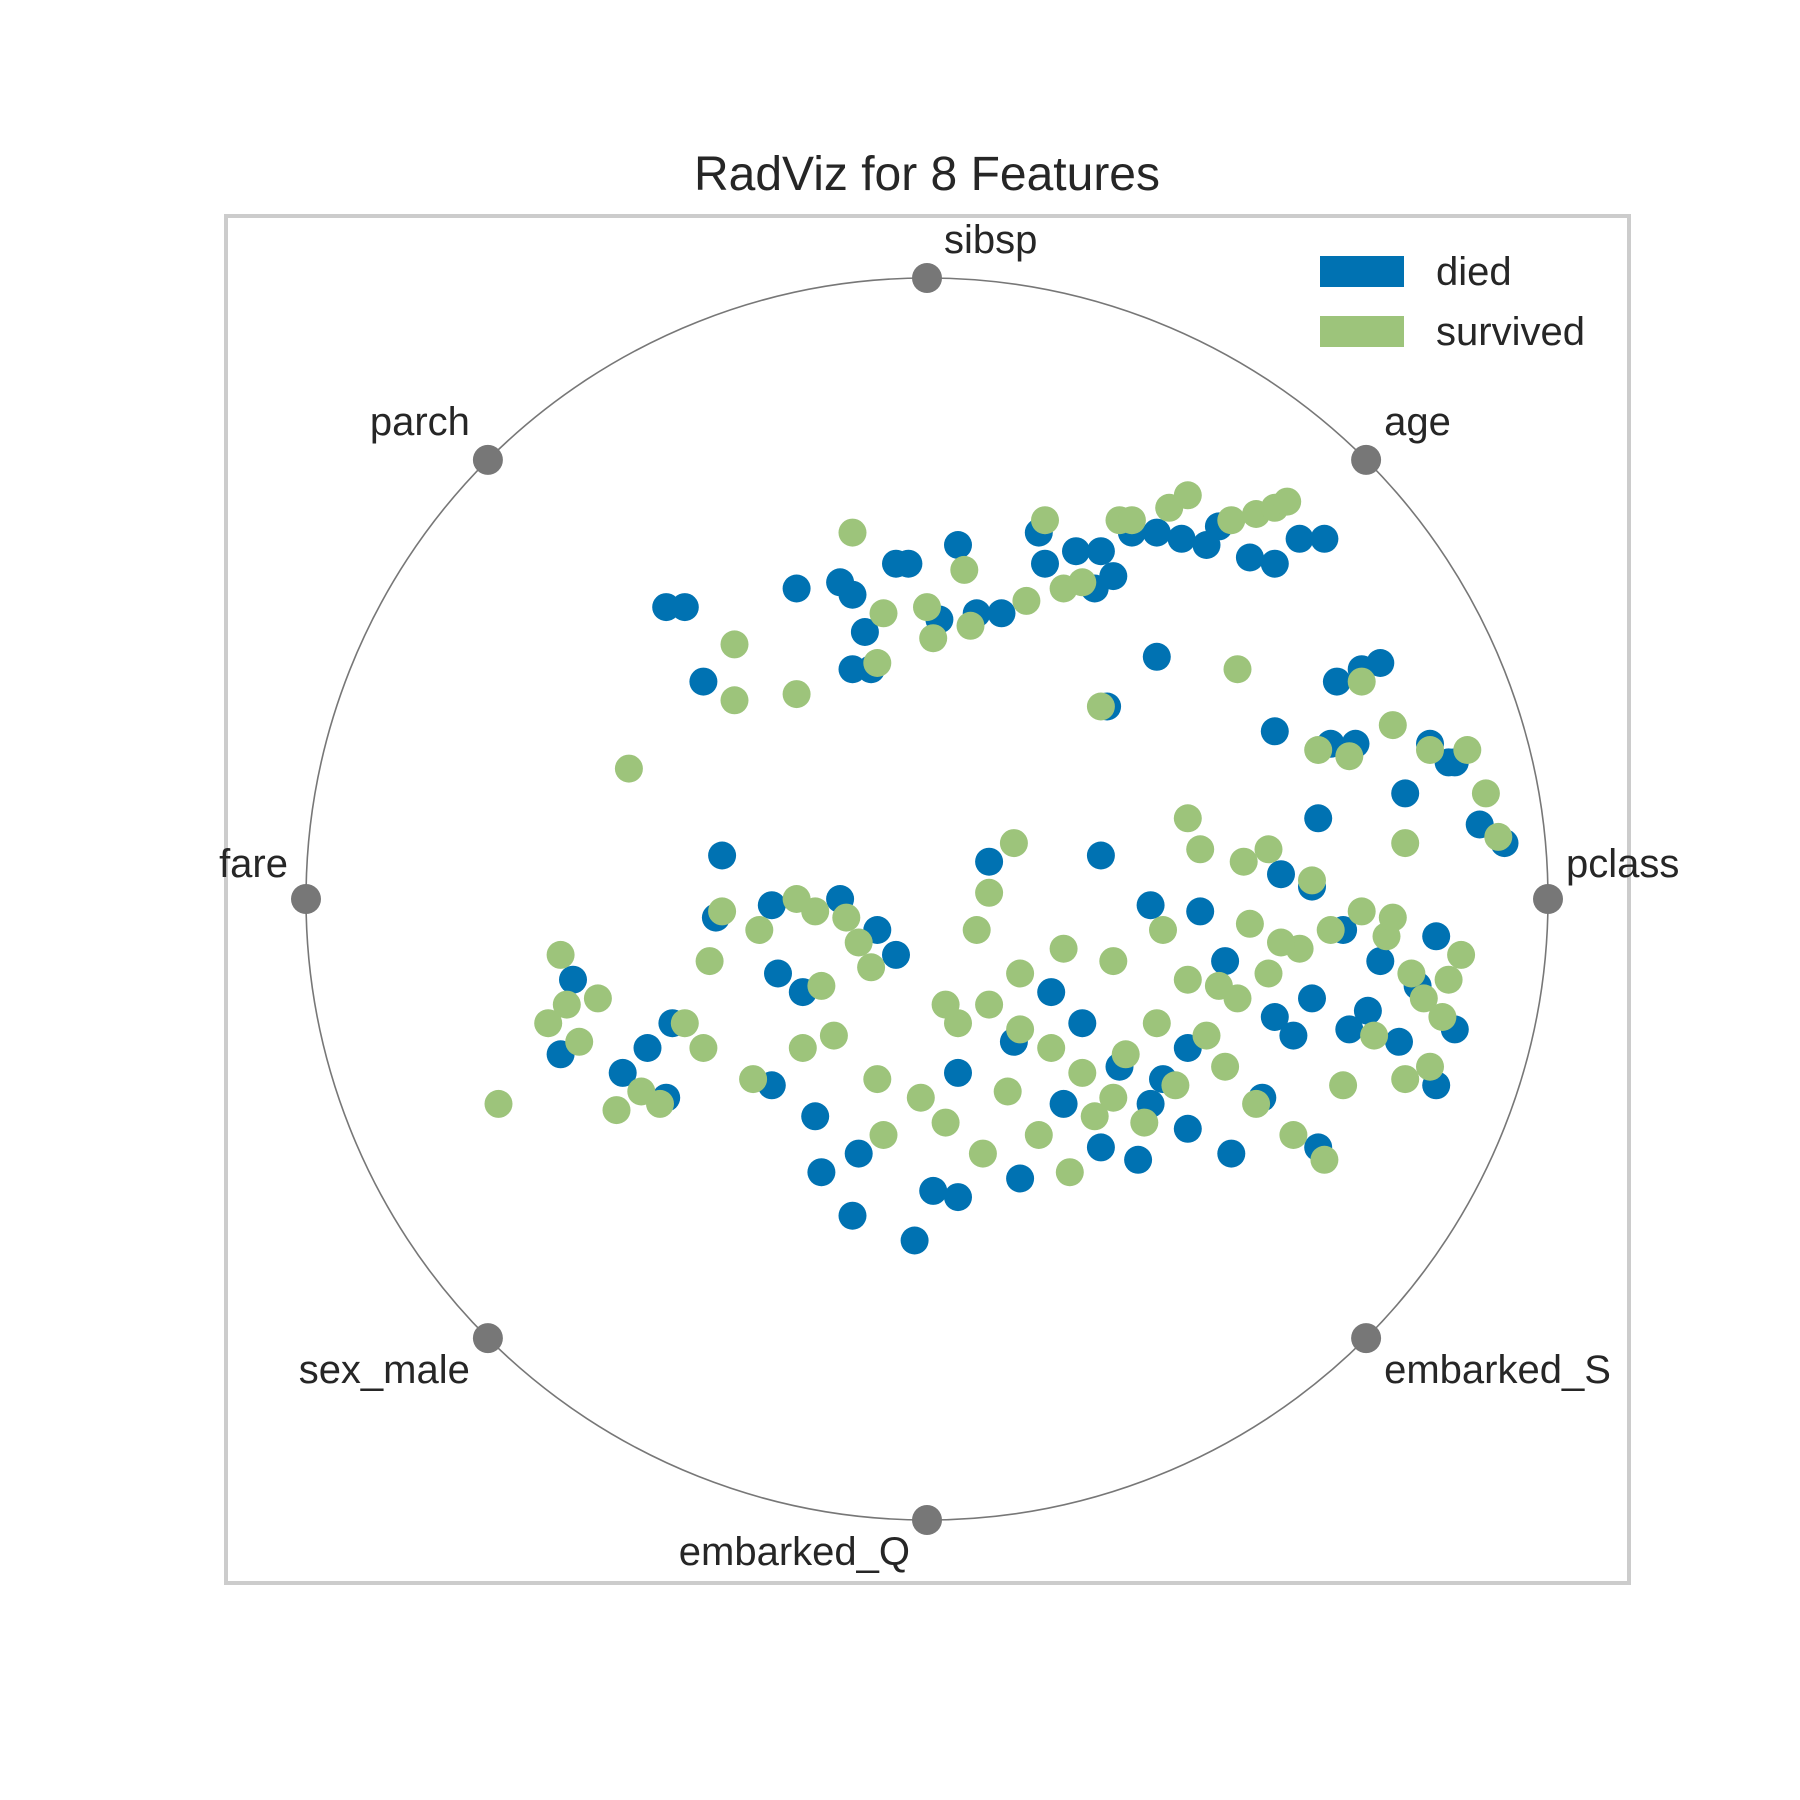 This screenshot has height=1800, width=1800. What do you see at coordinates (253, 864) in the screenshot?
I see `anchor-label-fare: fare` at bounding box center [253, 864].